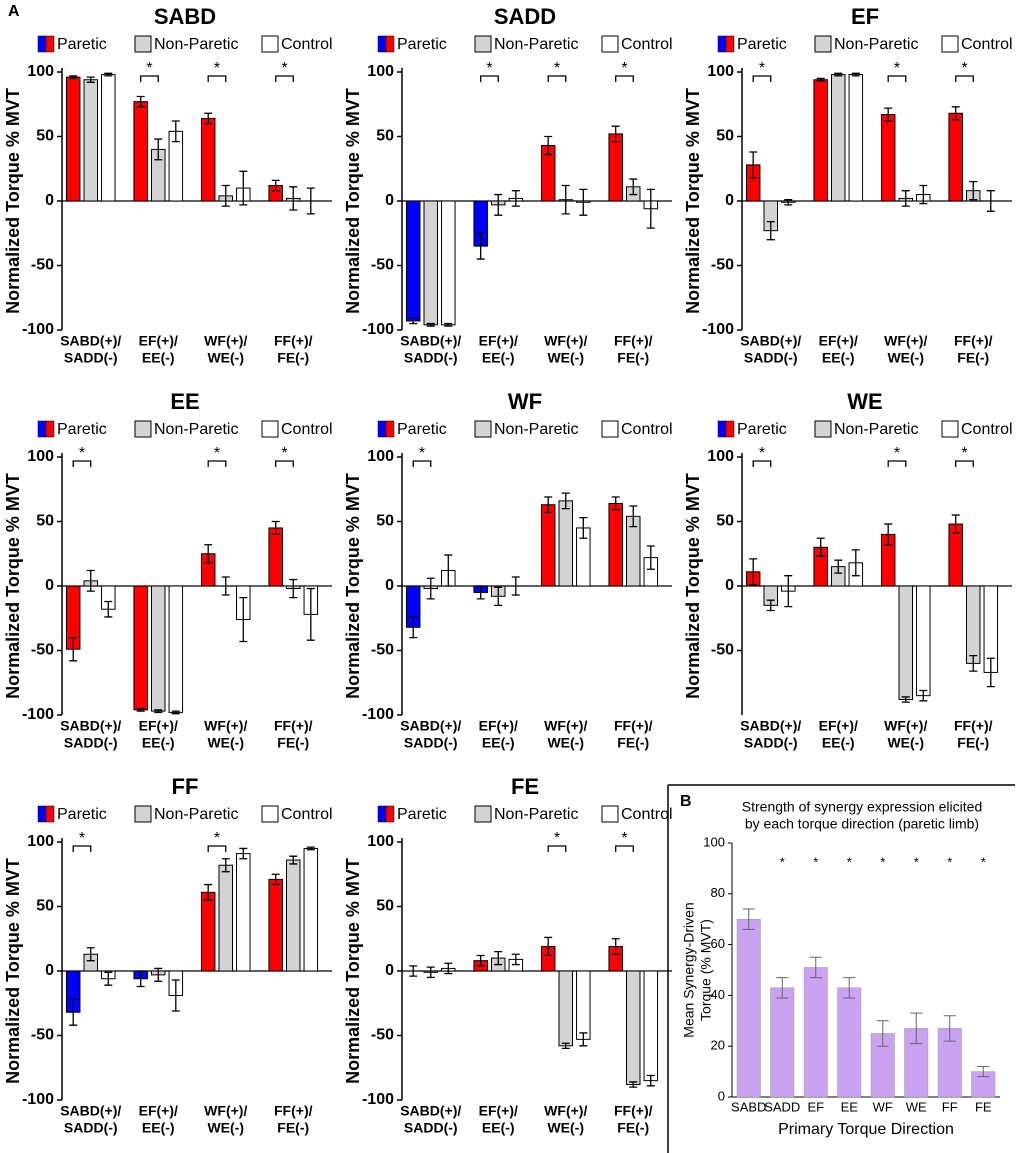 Image resolution: width=1020 pixels, height=1153 pixels. I want to click on x-tick-label: WE, so click(916, 1106).